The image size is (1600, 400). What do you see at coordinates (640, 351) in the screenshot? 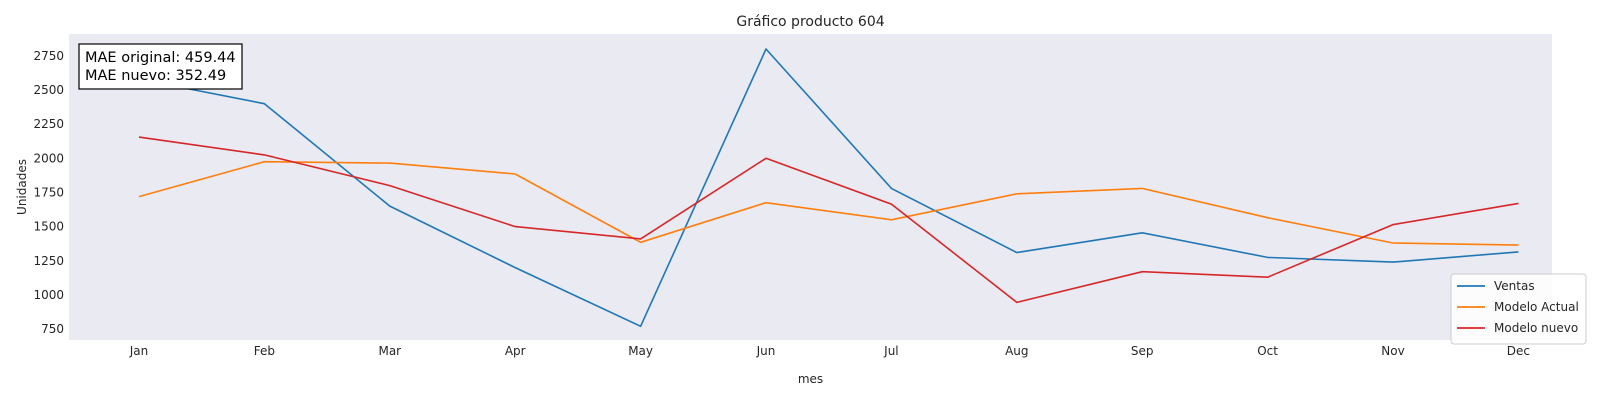
I see `x-tick-label: May` at bounding box center [640, 351].